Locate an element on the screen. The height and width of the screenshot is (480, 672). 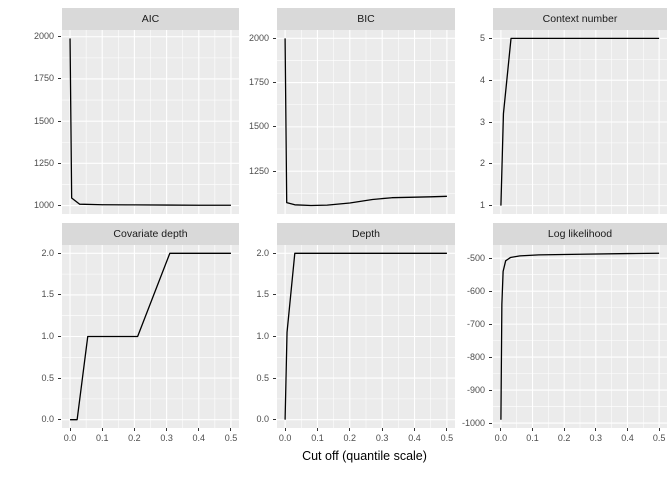
y-axis-label: -500 is located at coordinates (475, 257).